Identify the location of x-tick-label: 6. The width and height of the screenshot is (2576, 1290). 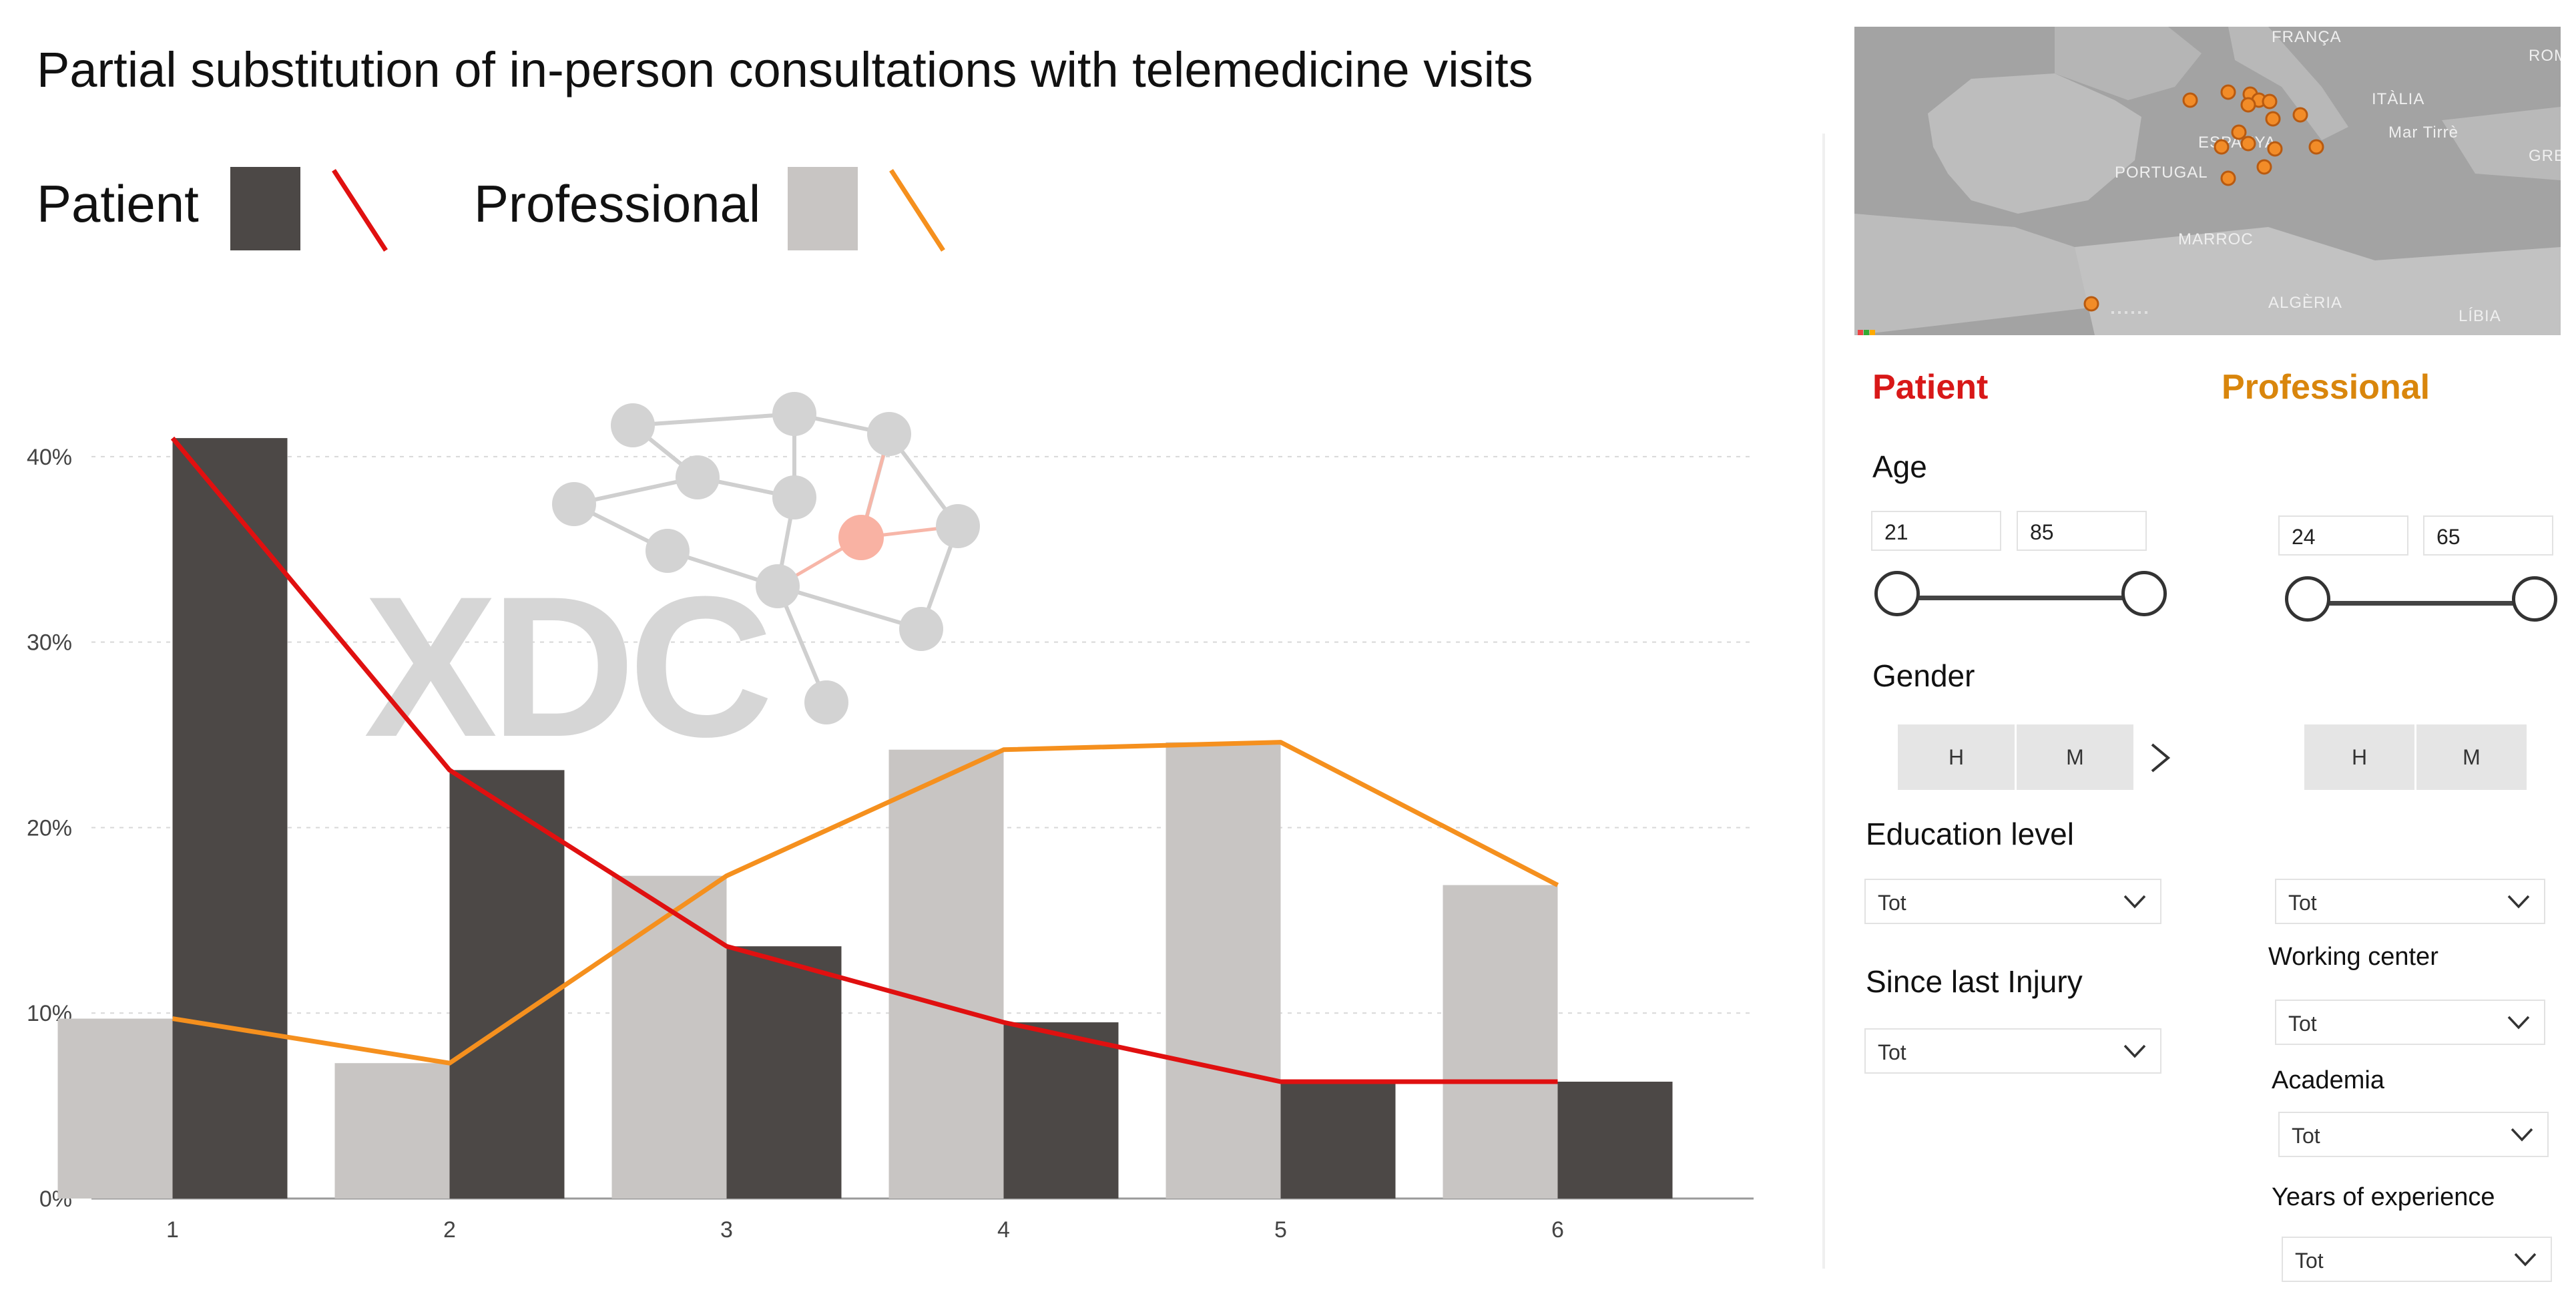
(1557, 1230).